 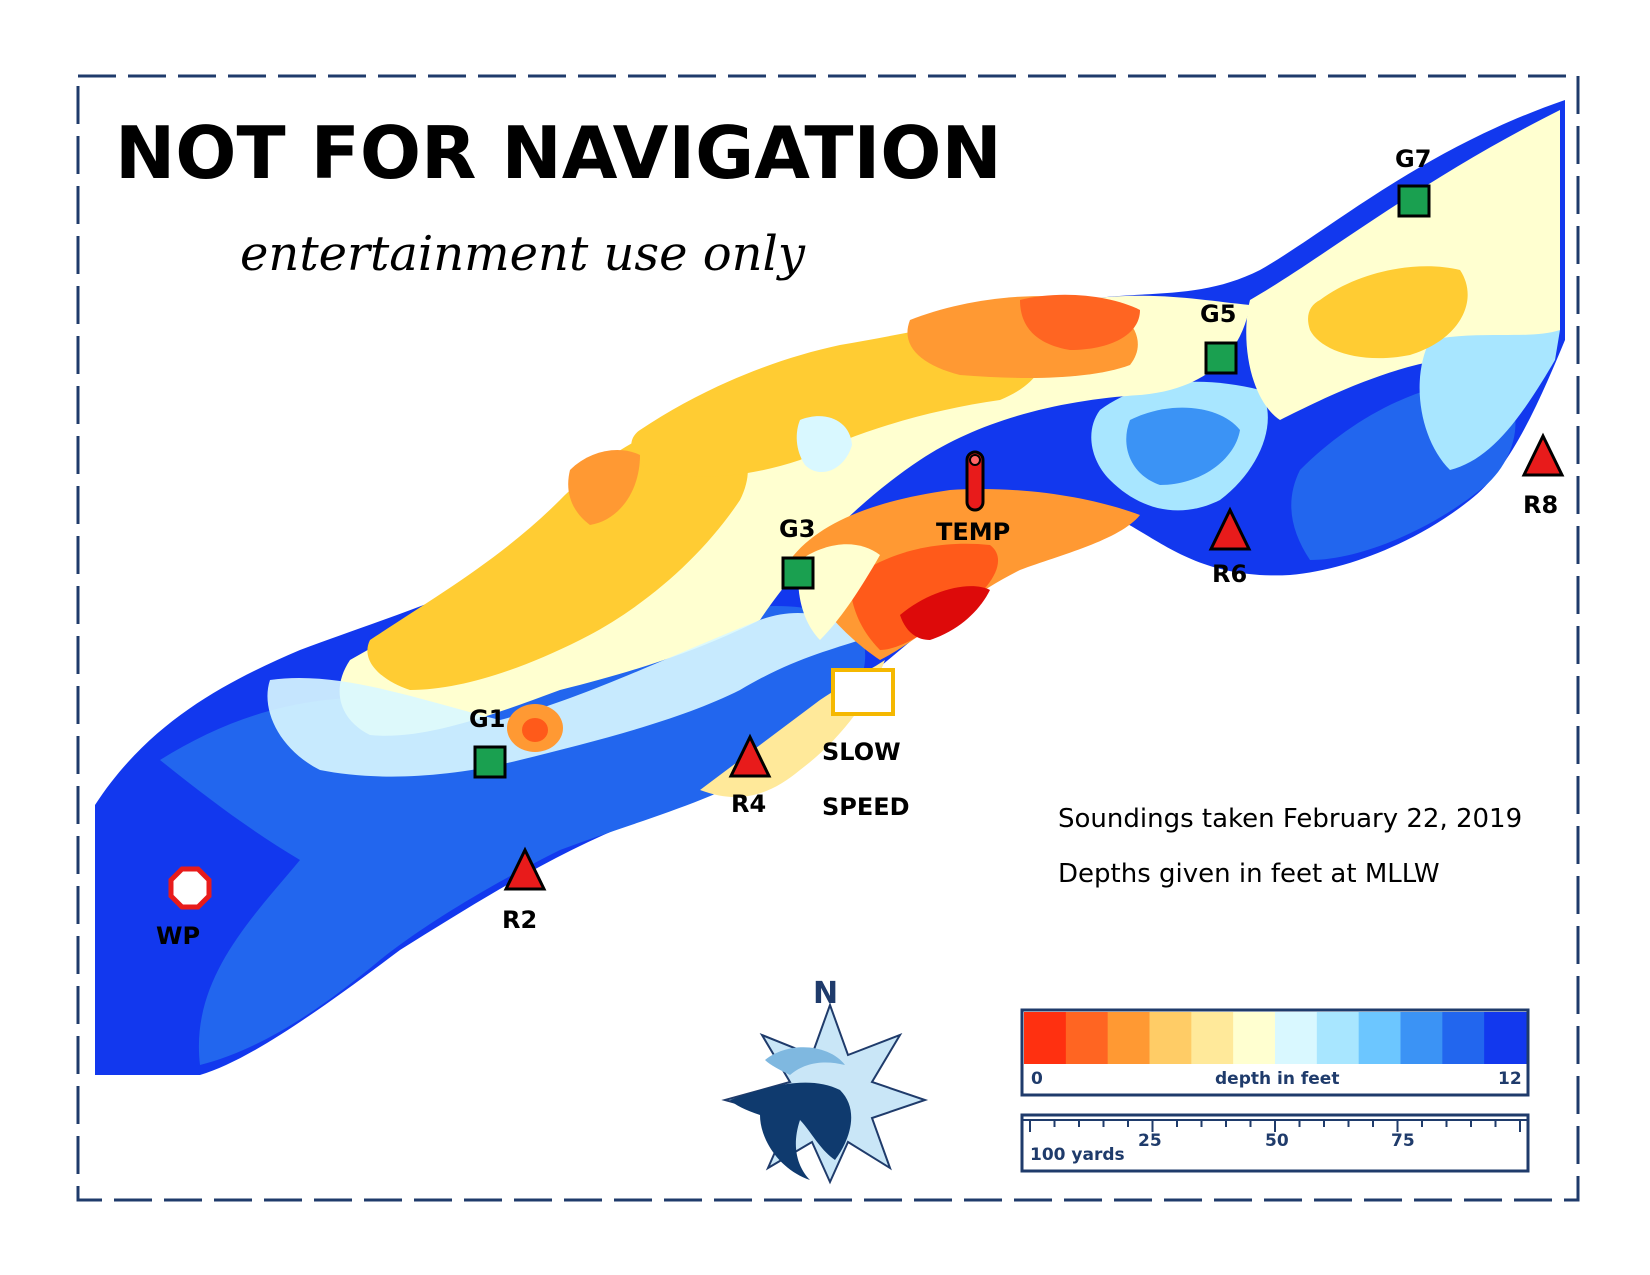 I want to click on marker-g3: G3, so click(x=797, y=552).